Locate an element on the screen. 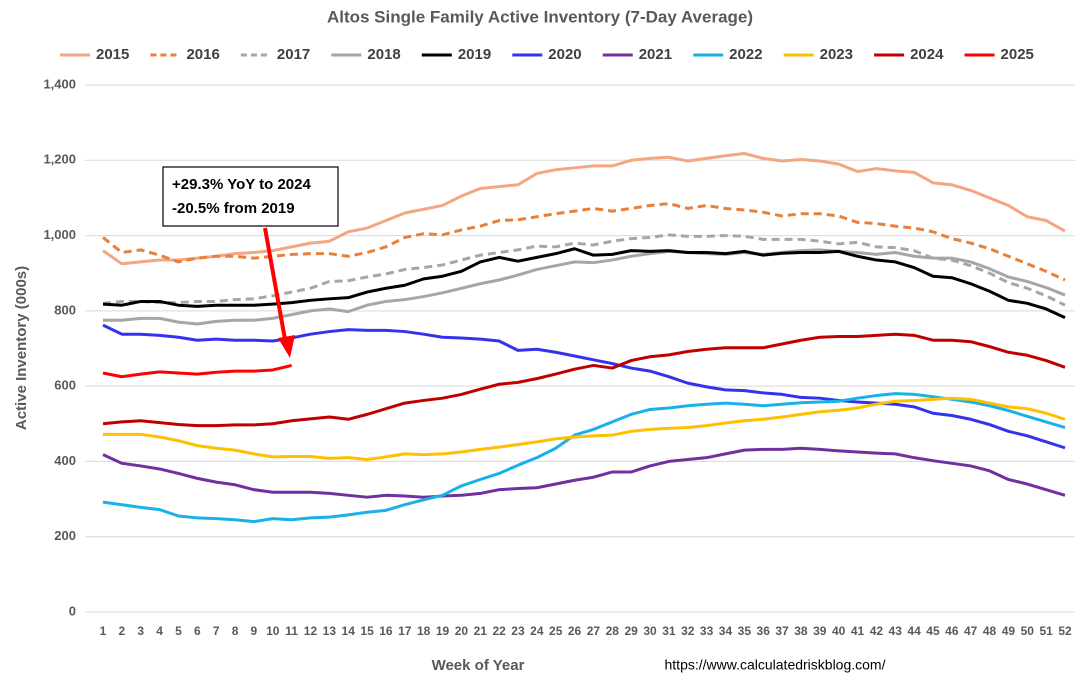 The height and width of the screenshot is (682, 1085). x-tick-label: 15 is located at coordinates (367, 631).